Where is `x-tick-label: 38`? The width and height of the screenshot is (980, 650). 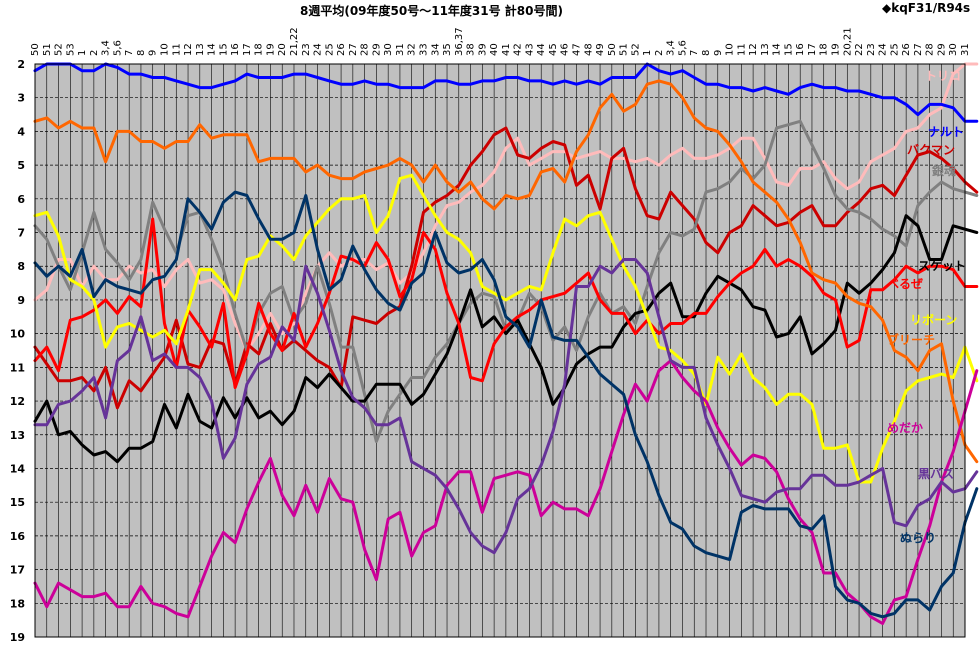 x-tick-label: 38 is located at coordinates (471, 49).